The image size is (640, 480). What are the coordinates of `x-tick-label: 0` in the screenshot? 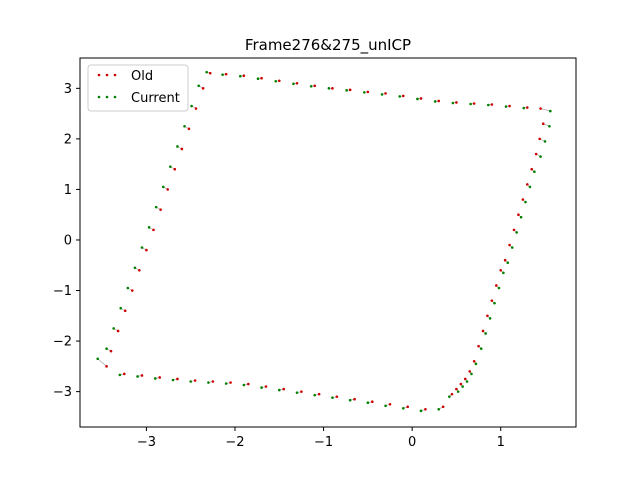 It's located at (412, 442).